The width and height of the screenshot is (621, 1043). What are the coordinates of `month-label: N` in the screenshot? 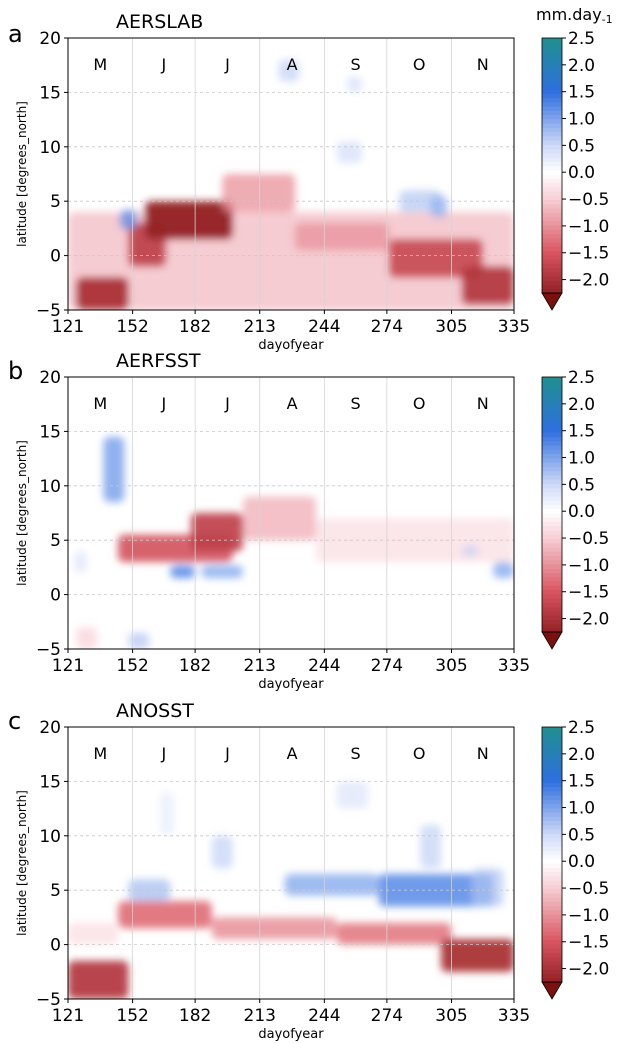 It's located at (483, 403).